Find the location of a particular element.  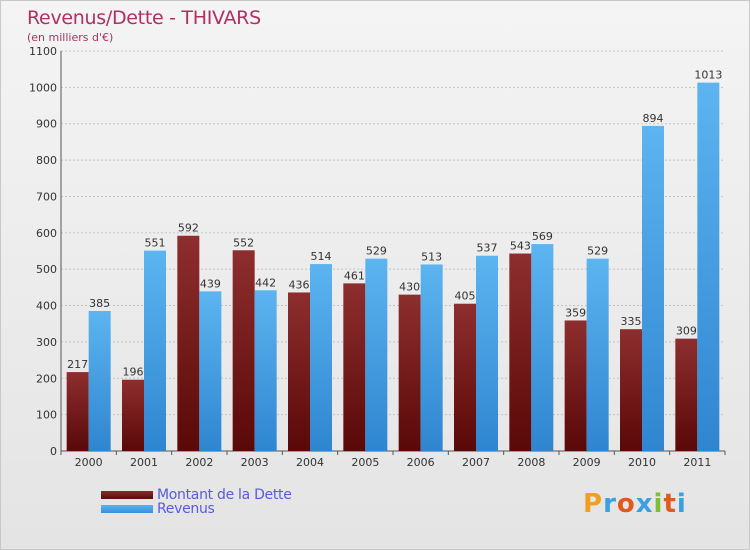

data-label-revenus: 551 is located at coordinates (155, 243).